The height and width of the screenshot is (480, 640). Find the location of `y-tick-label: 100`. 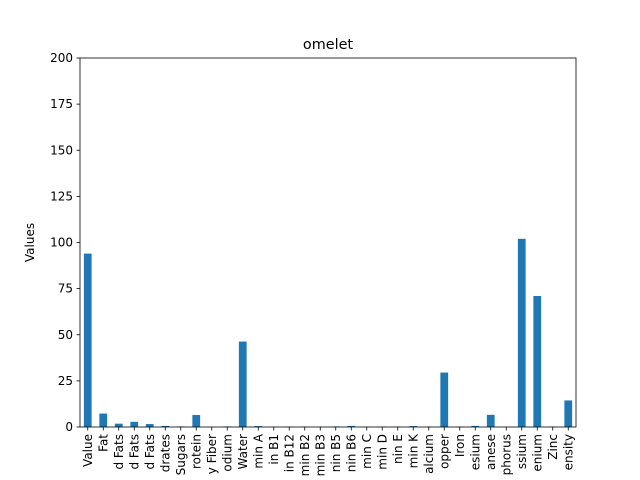

y-tick-label: 100 is located at coordinates (61, 243).